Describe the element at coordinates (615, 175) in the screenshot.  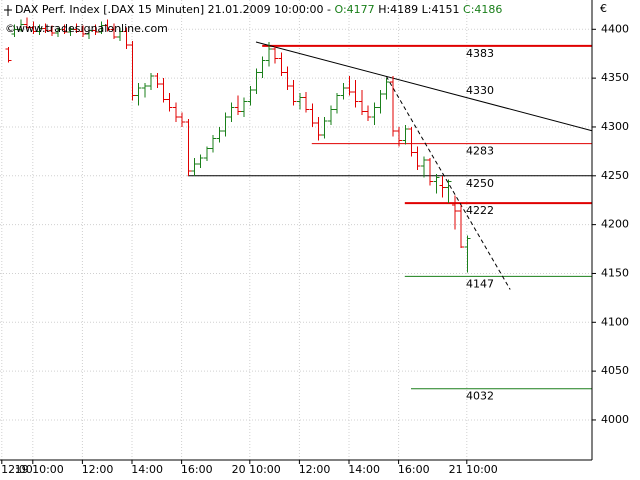
I see `y-tick-label: 4250` at that location.